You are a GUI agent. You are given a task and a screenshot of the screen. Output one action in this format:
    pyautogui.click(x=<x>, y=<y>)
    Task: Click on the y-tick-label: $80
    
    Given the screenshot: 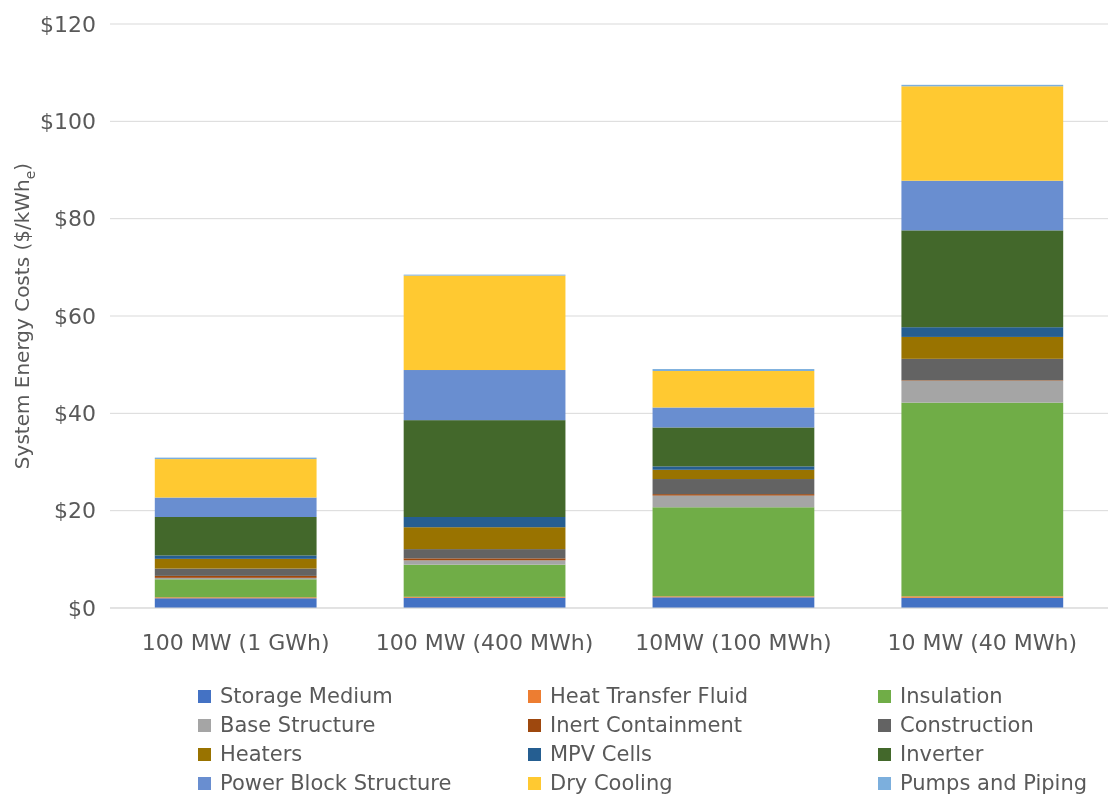 What is the action you would take?
    pyautogui.click(x=75, y=219)
    